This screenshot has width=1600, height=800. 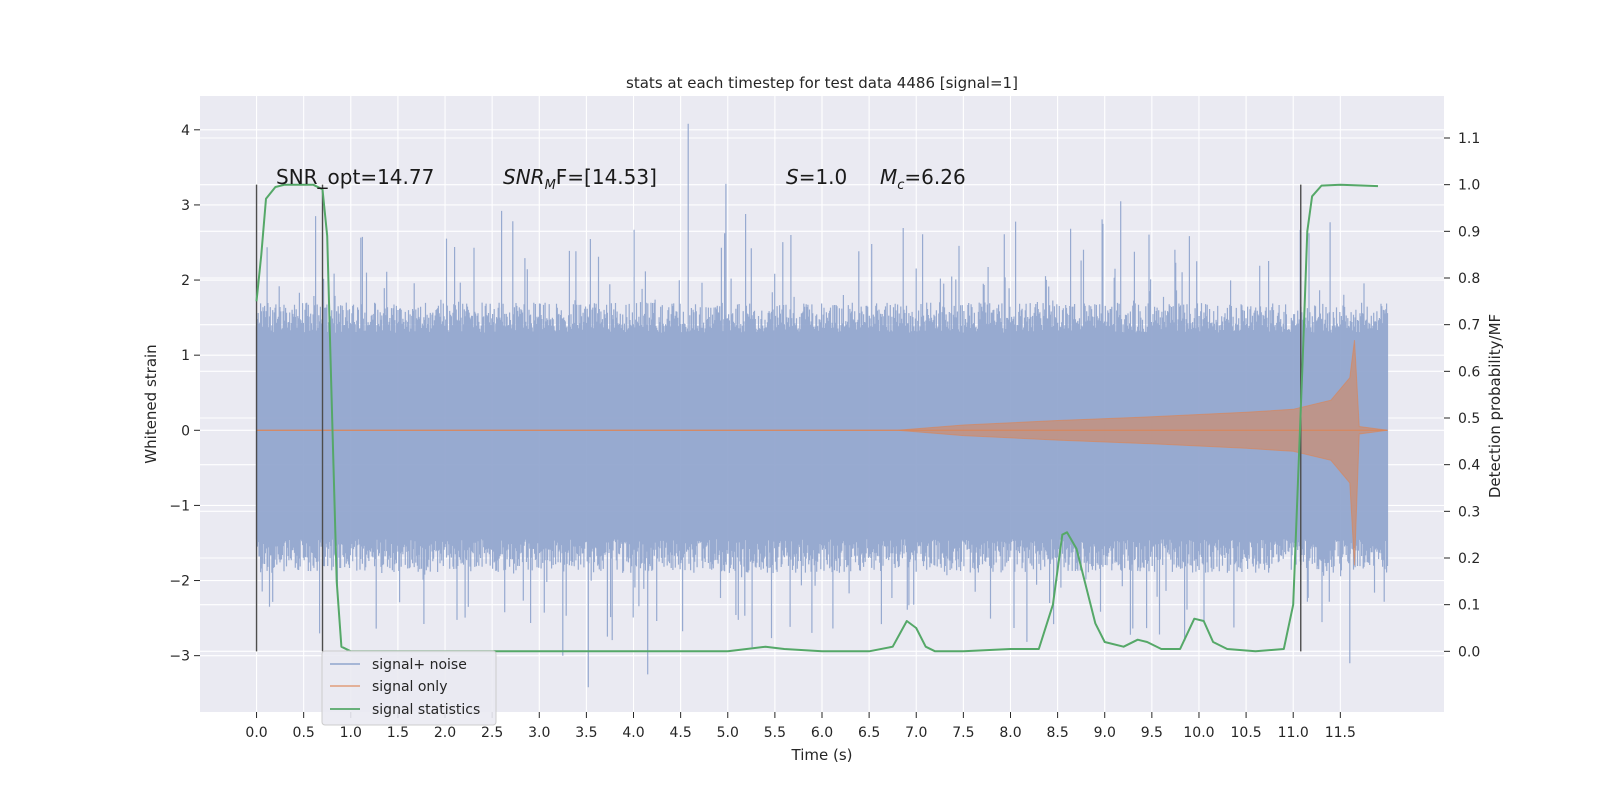 I want to click on y-right-tick-label: 0.5, so click(x=1469, y=419).